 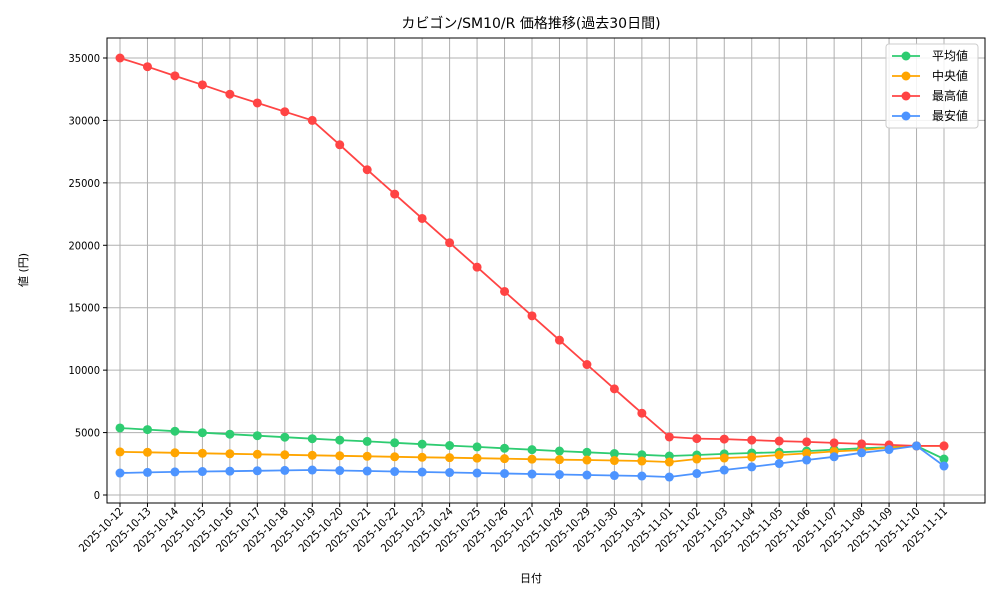 What do you see at coordinates (84, 370) in the screenshot?
I see `y-tick-label: 10000` at bounding box center [84, 370].